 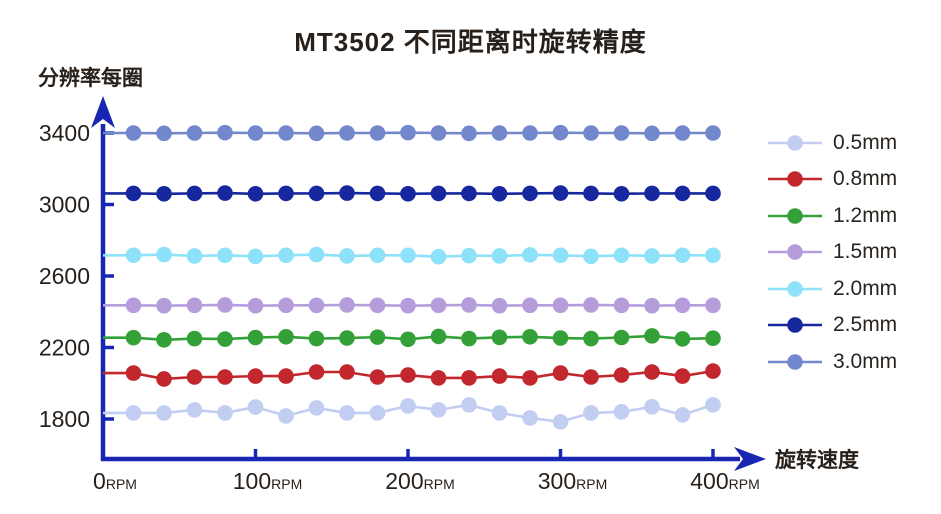 I want to click on series-0.8mm, so click(x=412, y=375).